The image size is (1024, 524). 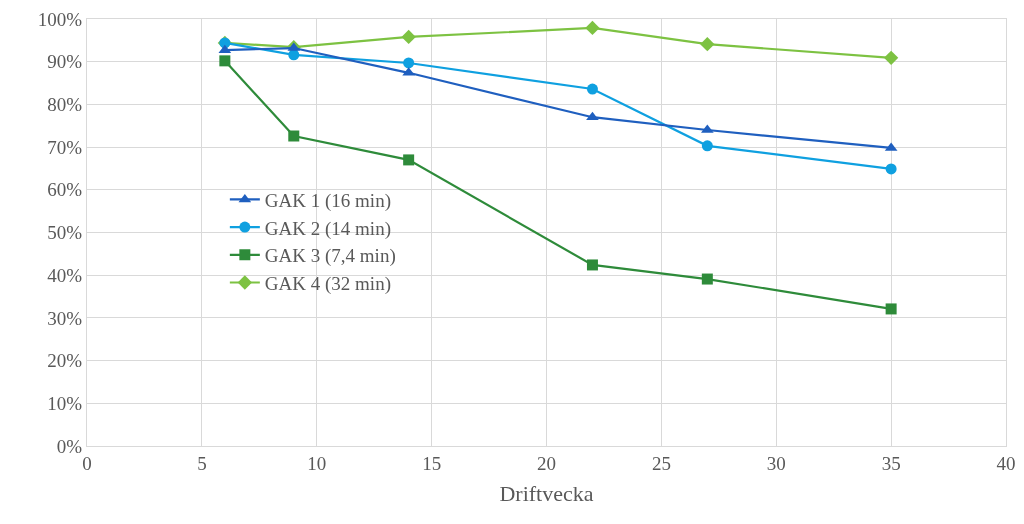 What do you see at coordinates (69, 446) in the screenshot?
I see `y-tick-label: 0%` at bounding box center [69, 446].